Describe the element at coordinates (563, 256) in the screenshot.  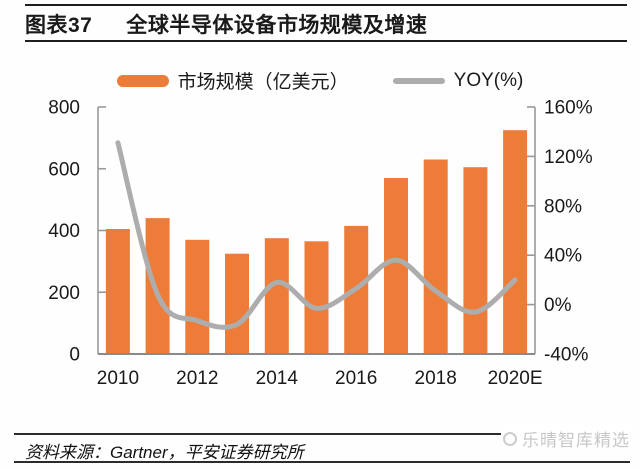
I see `right-axis-label: 40%` at that location.